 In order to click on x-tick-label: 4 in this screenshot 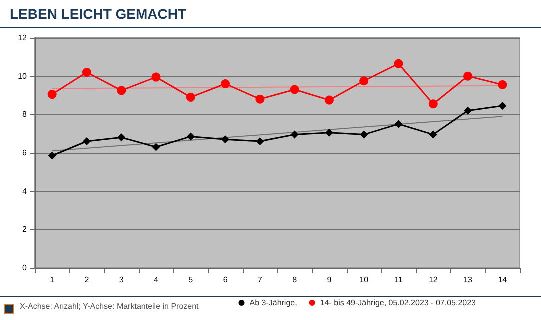, I will do `click(157, 280)`.